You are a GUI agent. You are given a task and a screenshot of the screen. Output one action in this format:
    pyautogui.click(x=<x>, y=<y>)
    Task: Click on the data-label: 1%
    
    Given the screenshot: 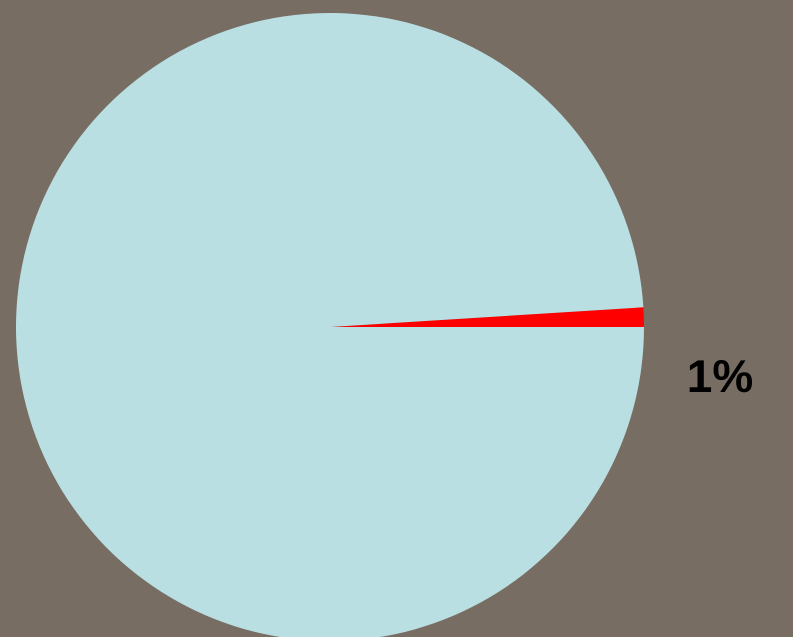 What is the action you would take?
    pyautogui.click(x=720, y=376)
    